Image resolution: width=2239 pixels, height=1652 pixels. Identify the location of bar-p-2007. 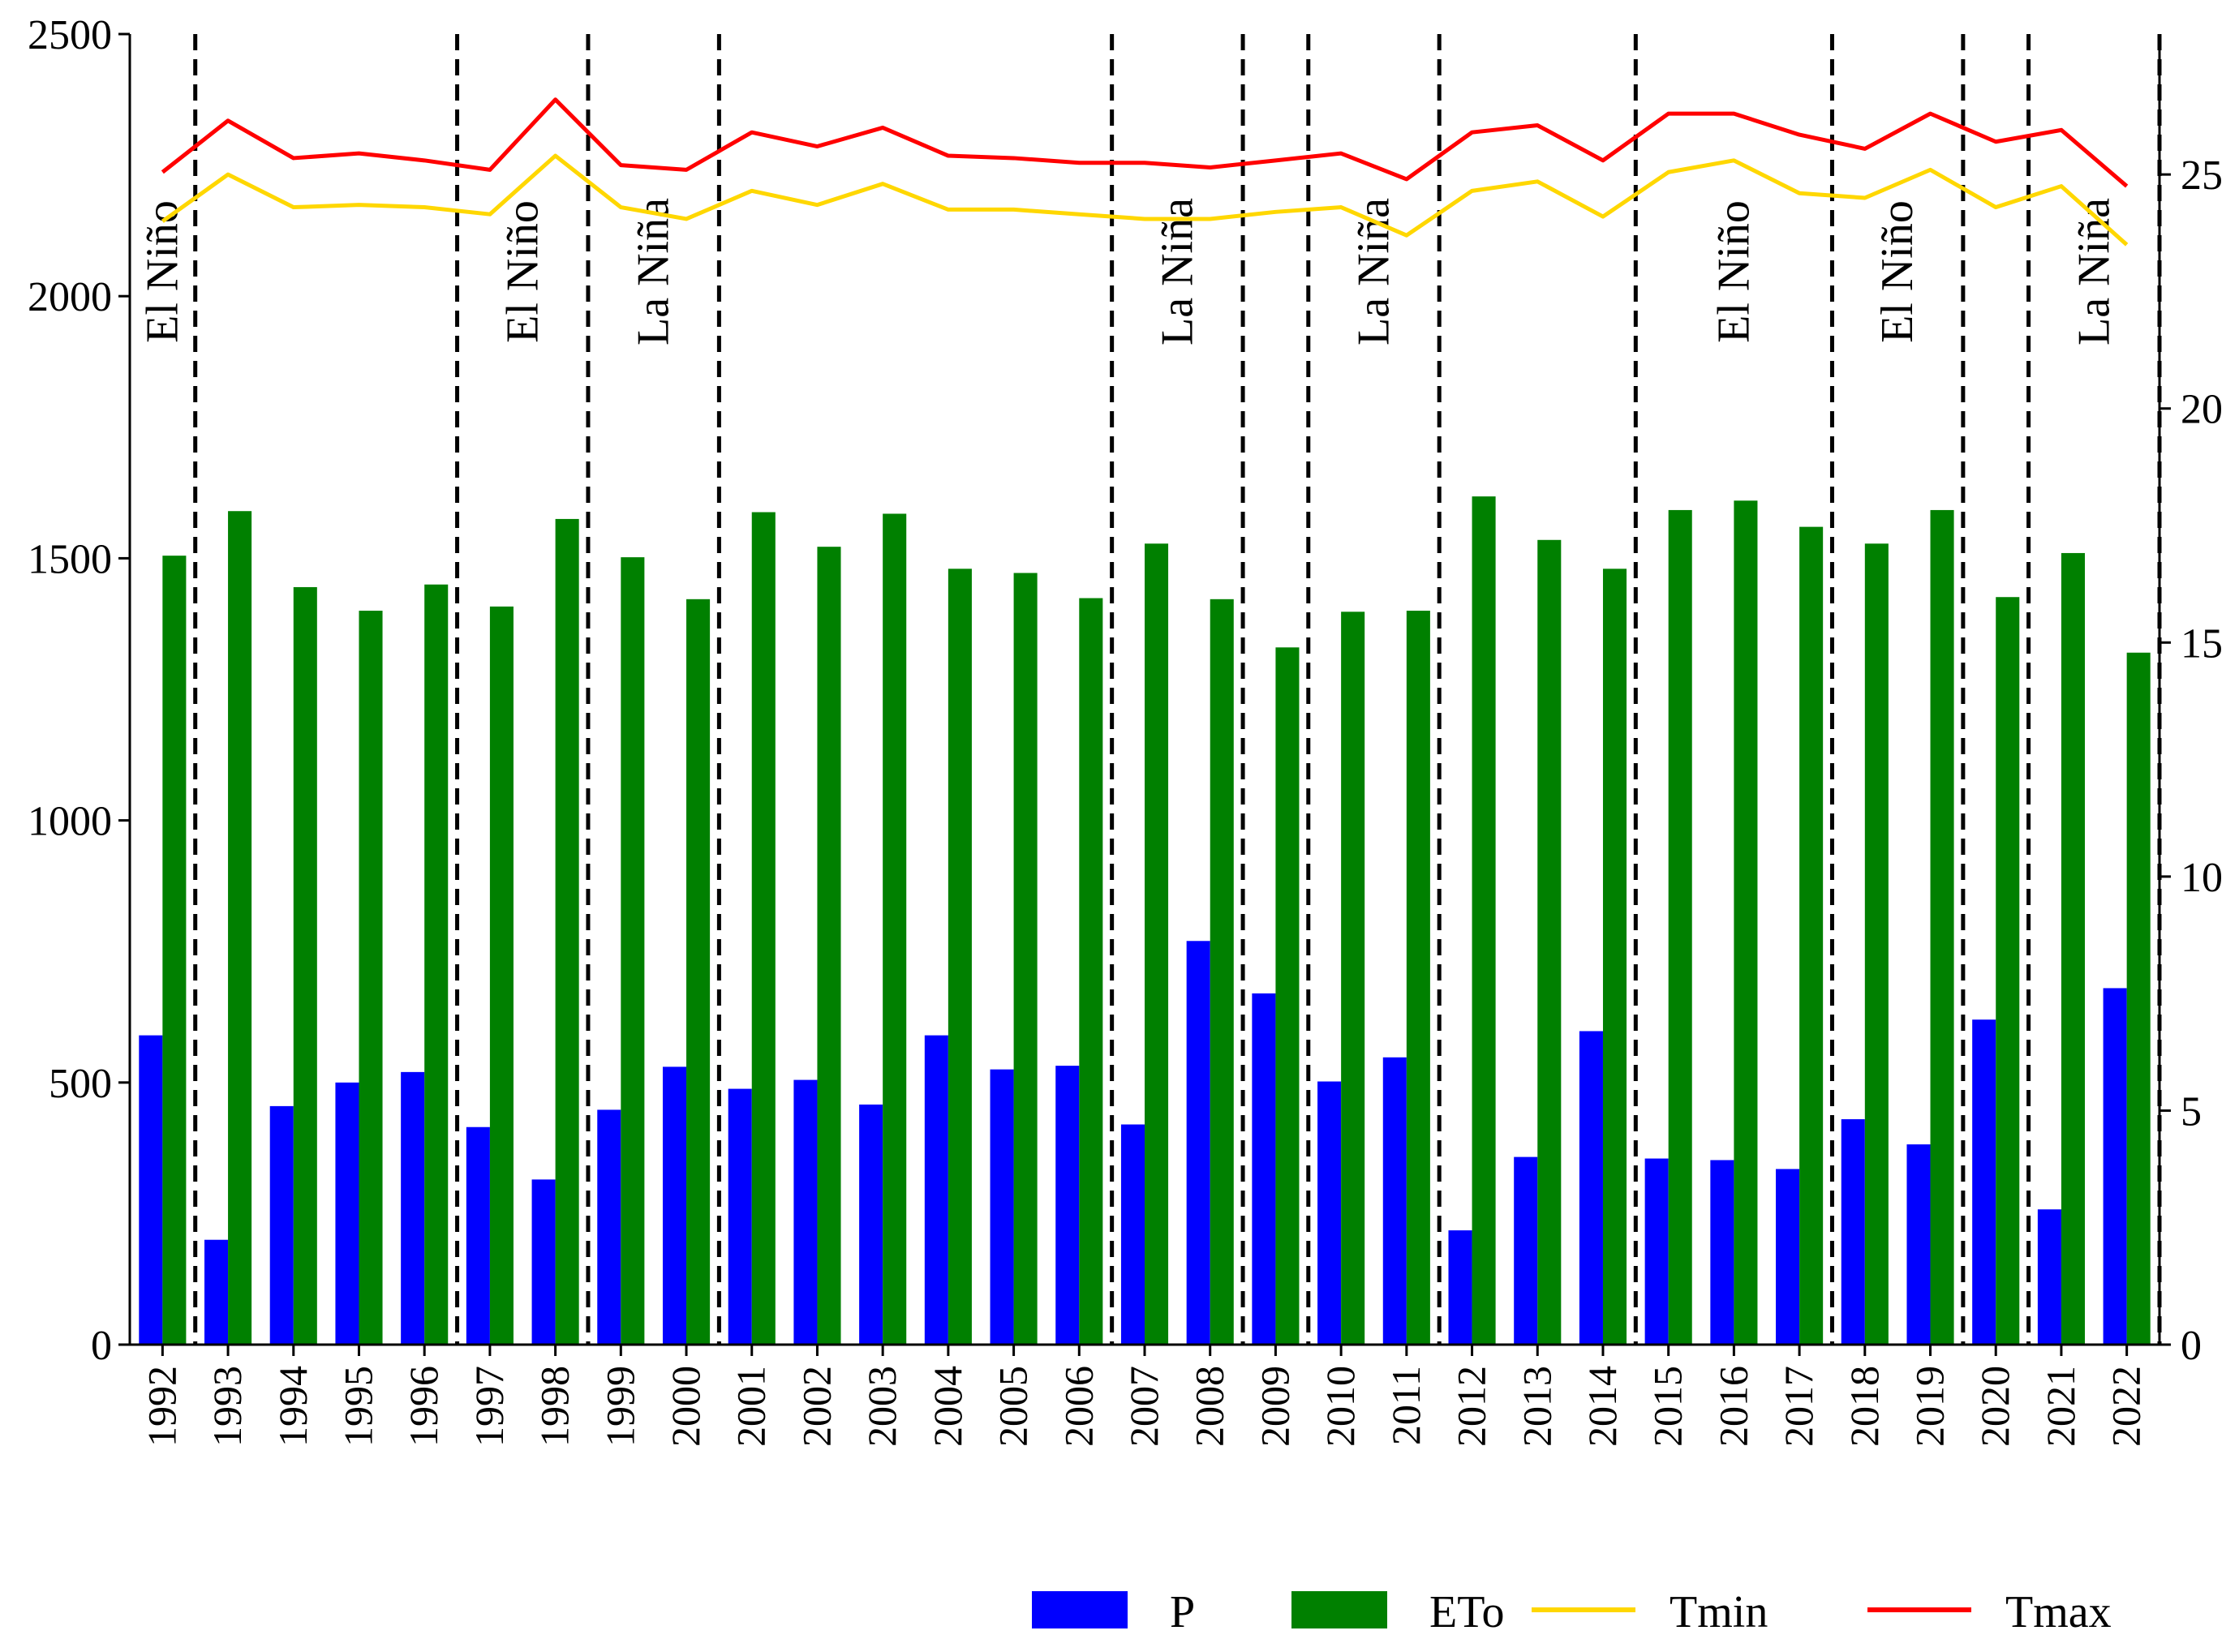
(1132, 1234).